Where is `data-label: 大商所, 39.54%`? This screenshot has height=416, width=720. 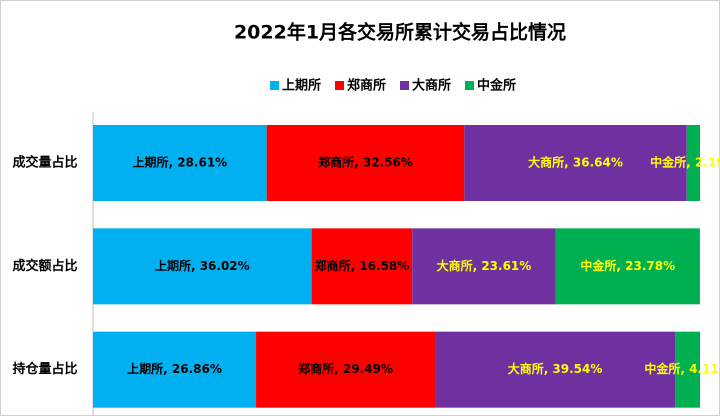
data-label: 大商所, 39.54% is located at coordinates (555, 368).